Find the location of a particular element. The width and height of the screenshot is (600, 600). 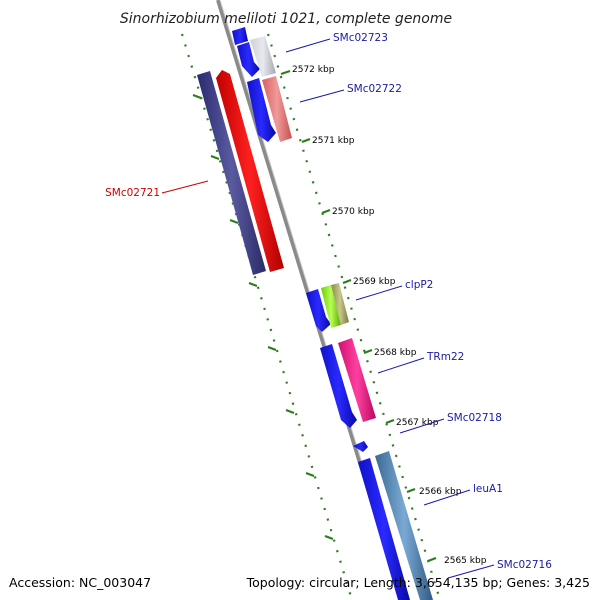

accession-text: Accession: NC_003047 is located at coordinates (80, 582).